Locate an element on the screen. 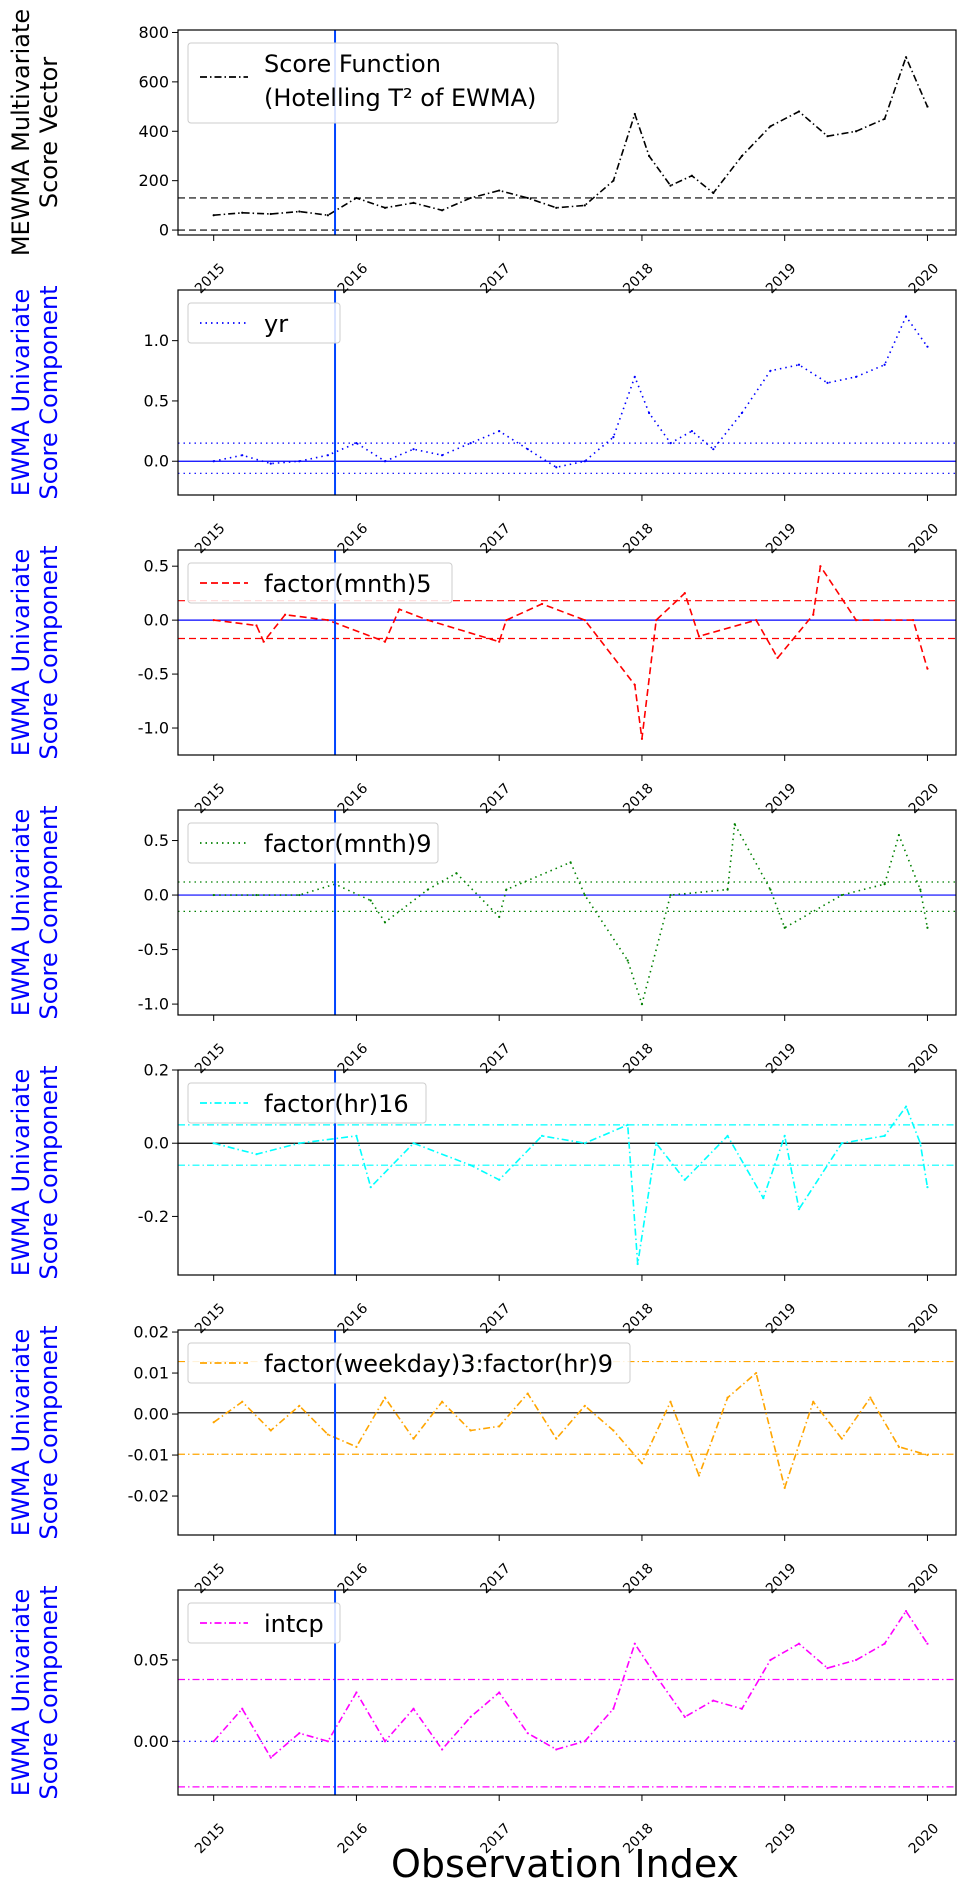 This screenshot has width=964, height=1895. legend-label: factor(hr)16 is located at coordinates (336, 1104).